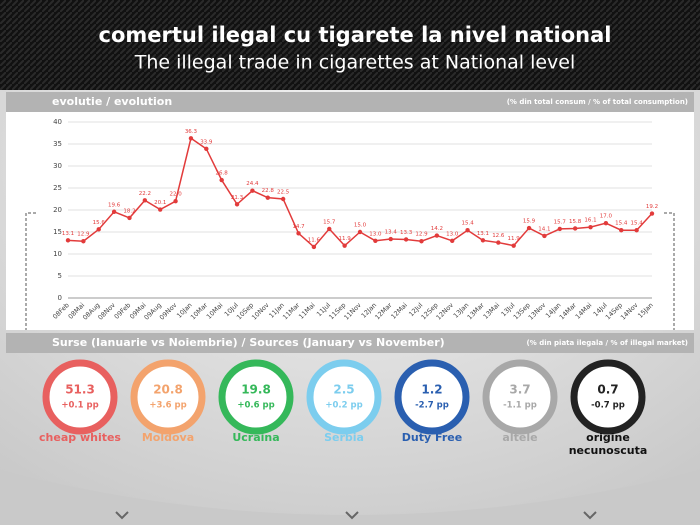 This screenshot has width=700, height=525. I want to click on chart-title: evolutie / evolution, so click(112, 101).